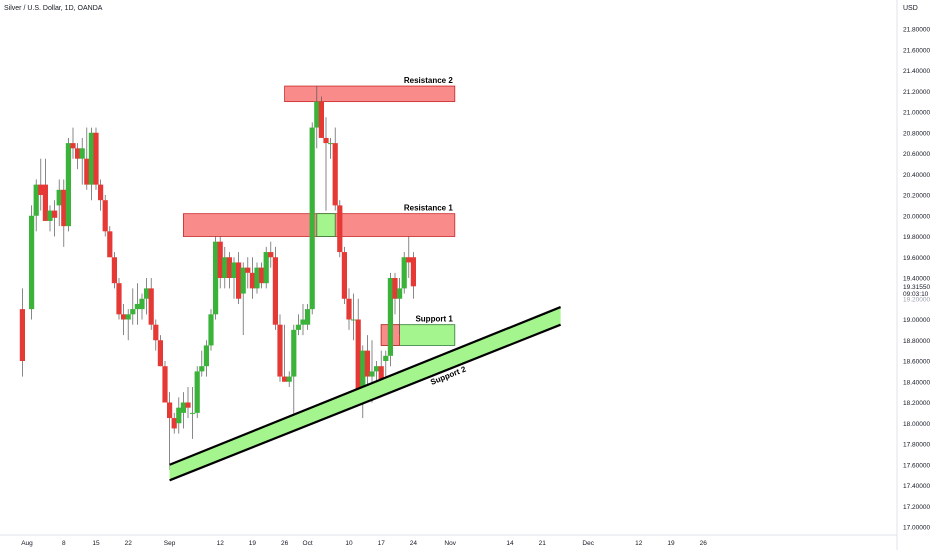 This screenshot has width=932, height=555. What do you see at coordinates (916, 154) in the screenshot?
I see `price-tick-label: 20.60000` at bounding box center [916, 154].